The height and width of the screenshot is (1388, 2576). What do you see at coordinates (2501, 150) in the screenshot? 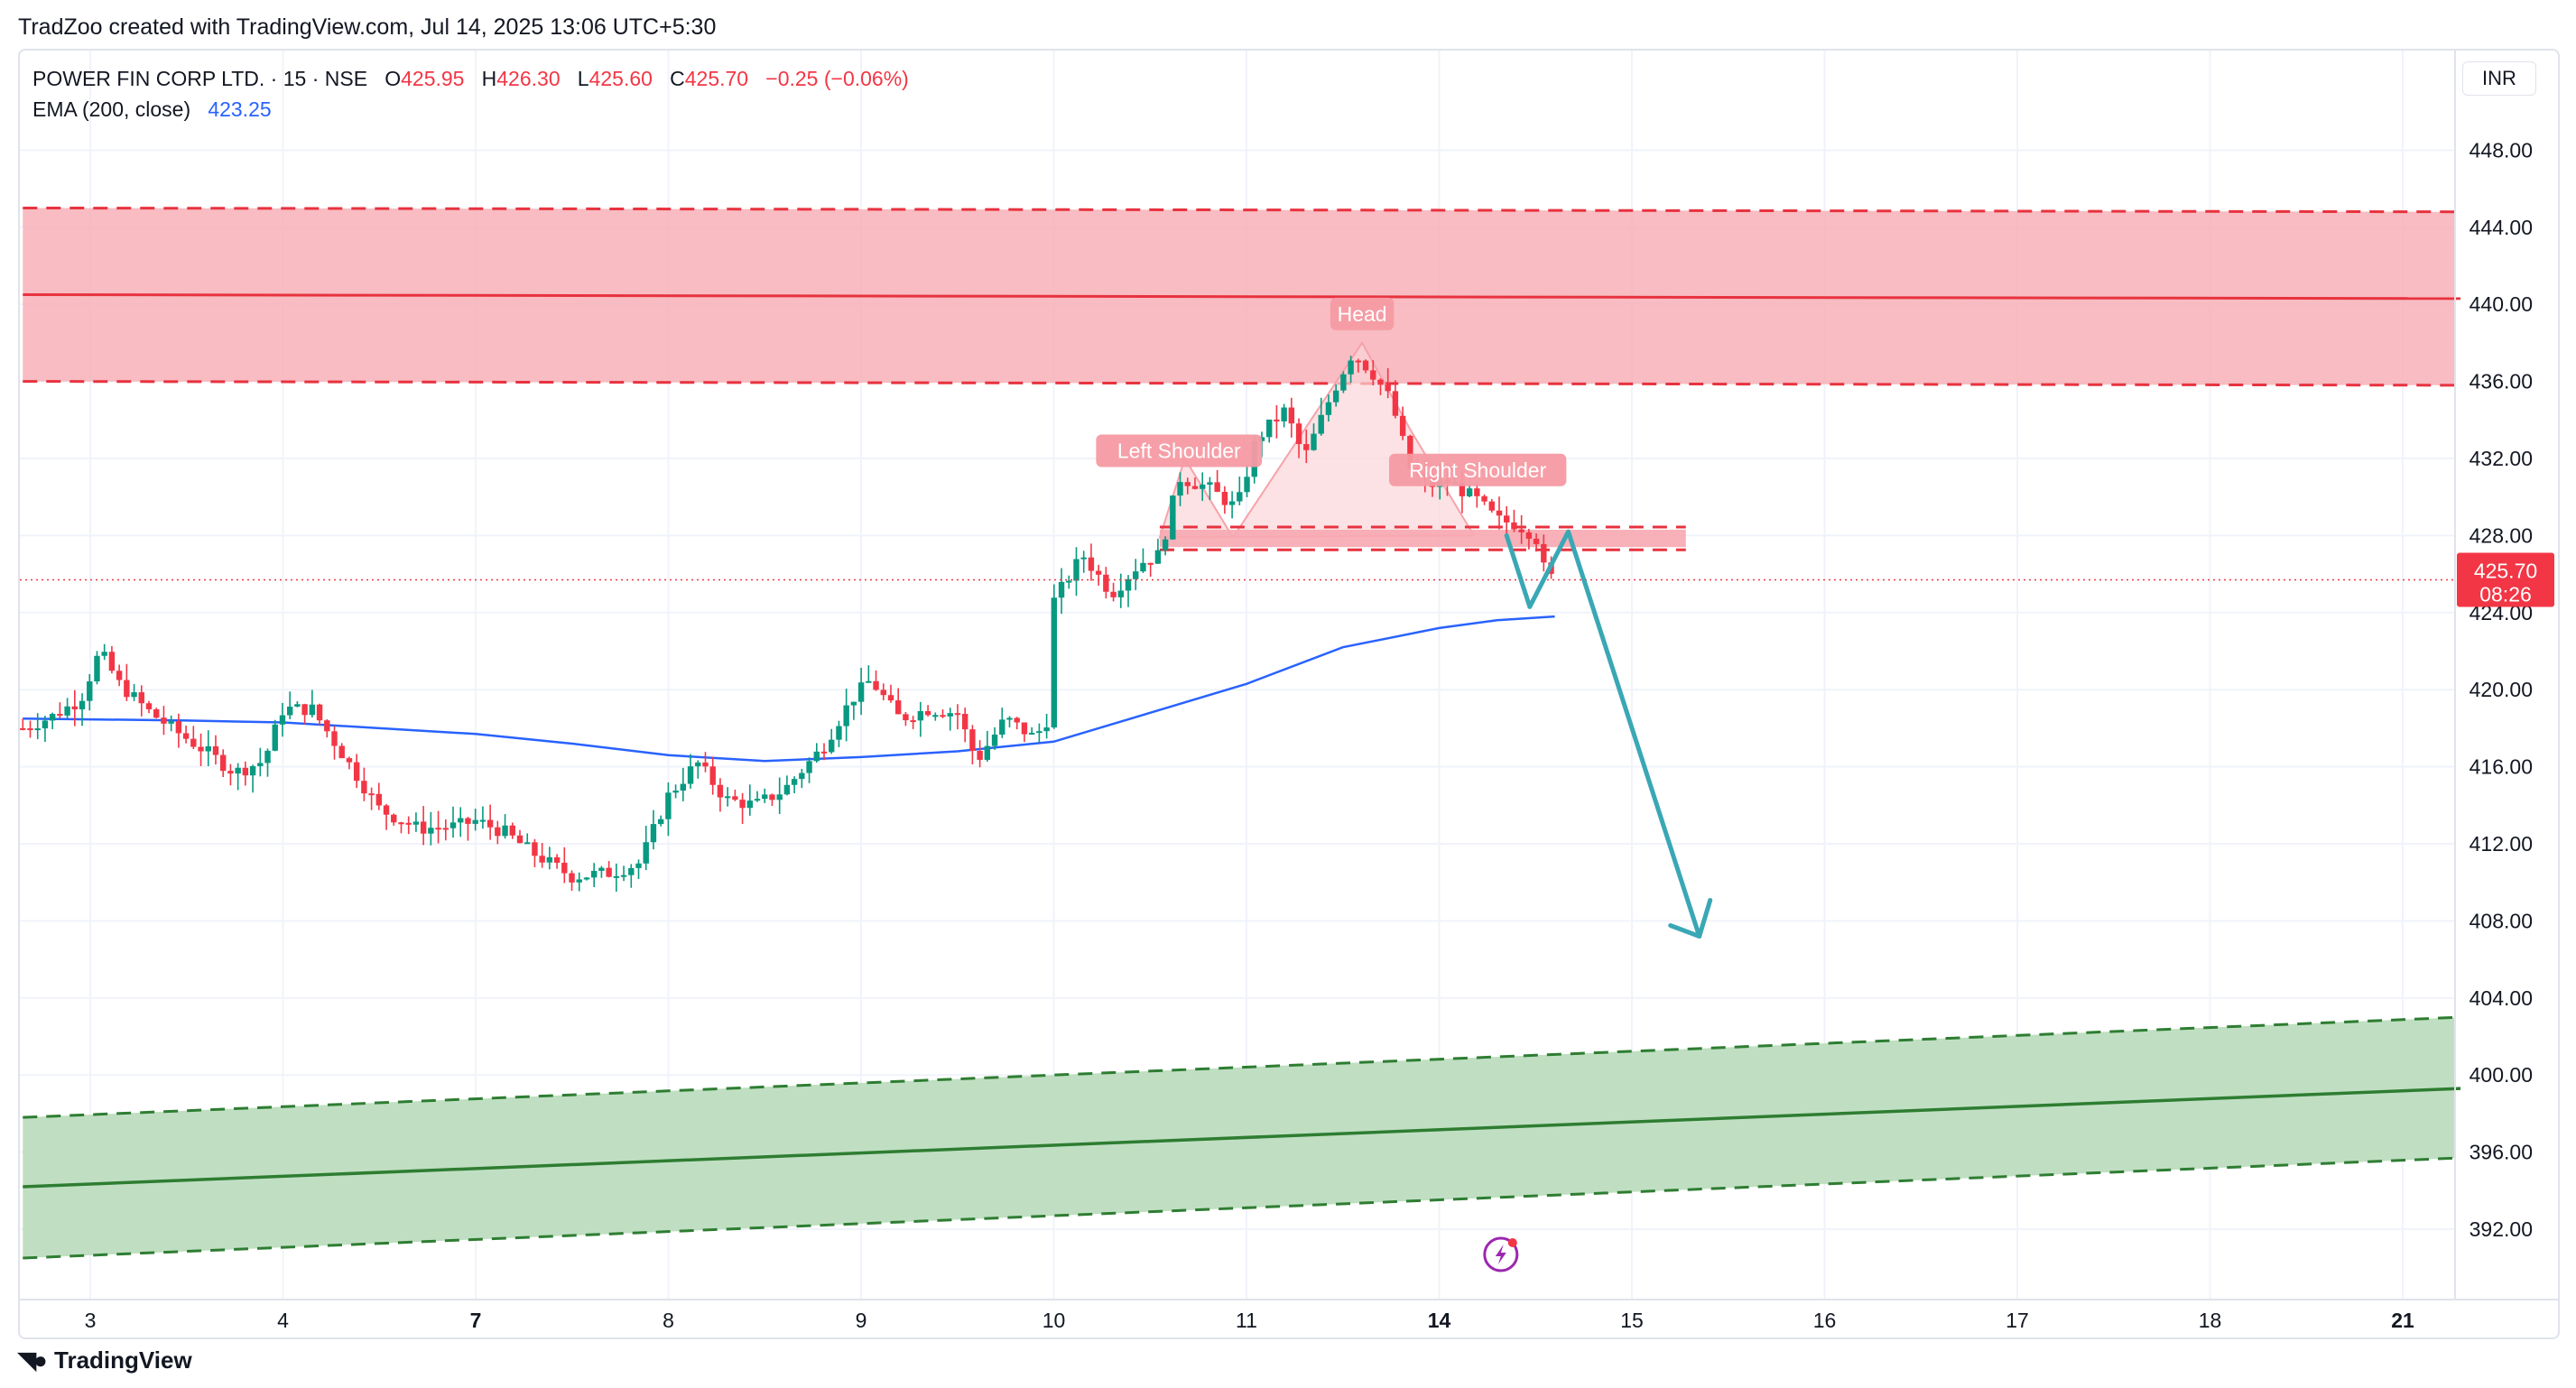
I see `price-tick-label: 448.00` at bounding box center [2501, 150].